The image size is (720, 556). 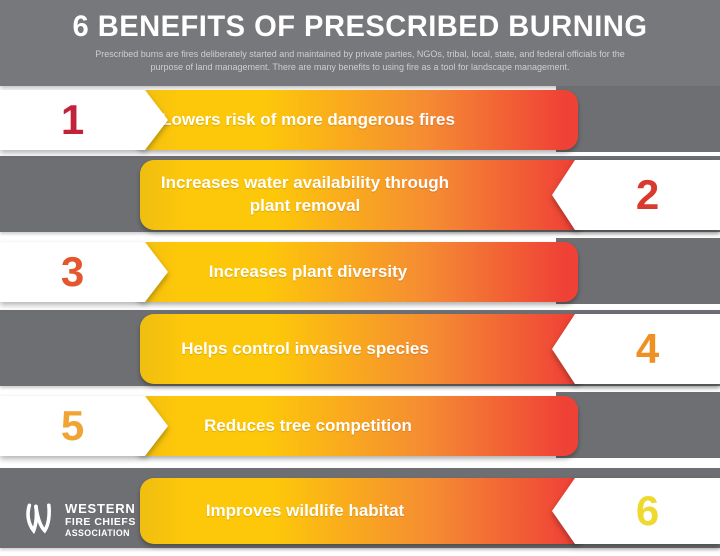 I want to click on flame-w-icon, so click(x=43, y=520).